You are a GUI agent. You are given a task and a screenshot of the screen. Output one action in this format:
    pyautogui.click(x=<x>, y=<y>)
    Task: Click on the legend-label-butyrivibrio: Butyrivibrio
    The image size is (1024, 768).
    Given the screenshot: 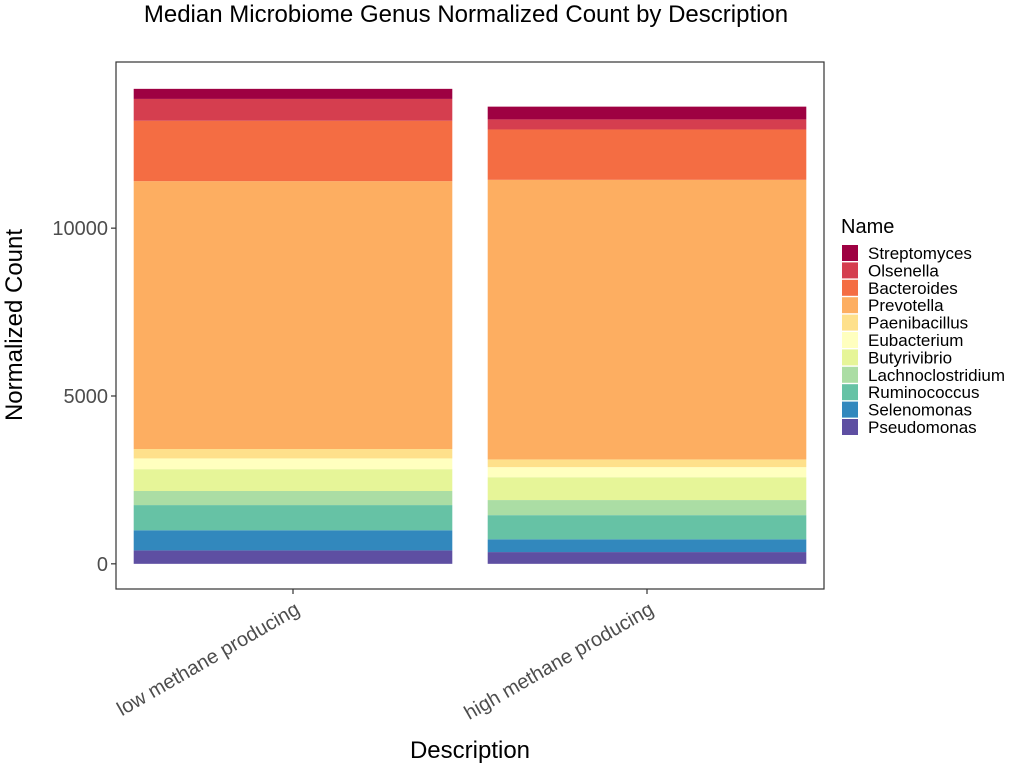 What is the action you would take?
    pyautogui.click(x=910, y=357)
    